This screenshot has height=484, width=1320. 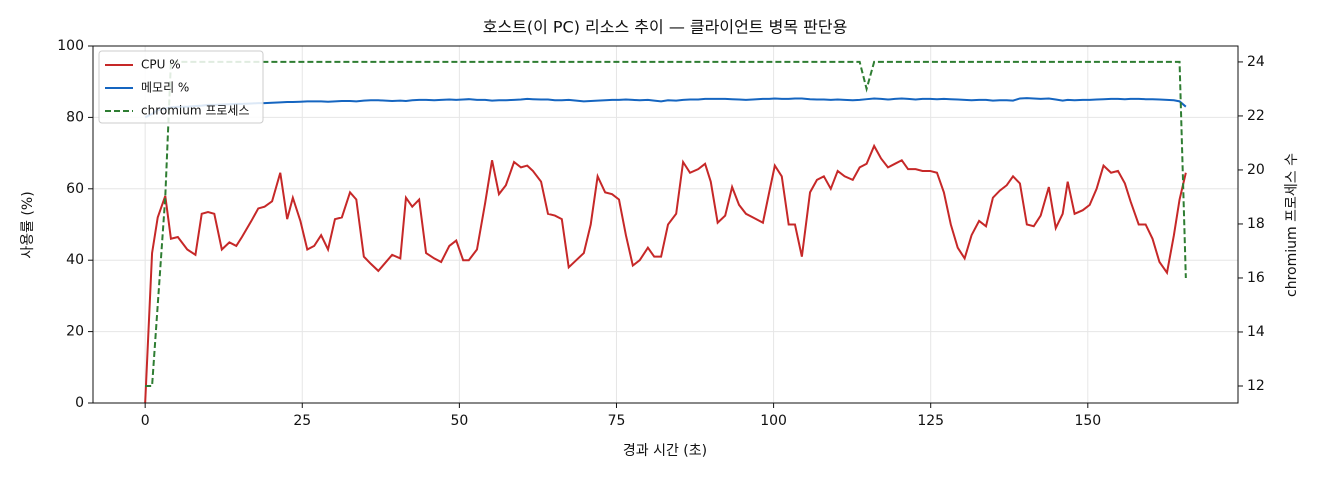 What do you see at coordinates (665, 108) in the screenshot?
I see `series-line` at bounding box center [665, 108].